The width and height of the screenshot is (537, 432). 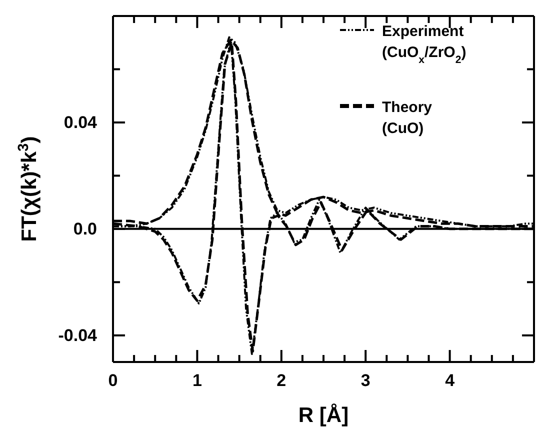 I want to click on y-tick-label: 0.04, so click(x=81, y=122).